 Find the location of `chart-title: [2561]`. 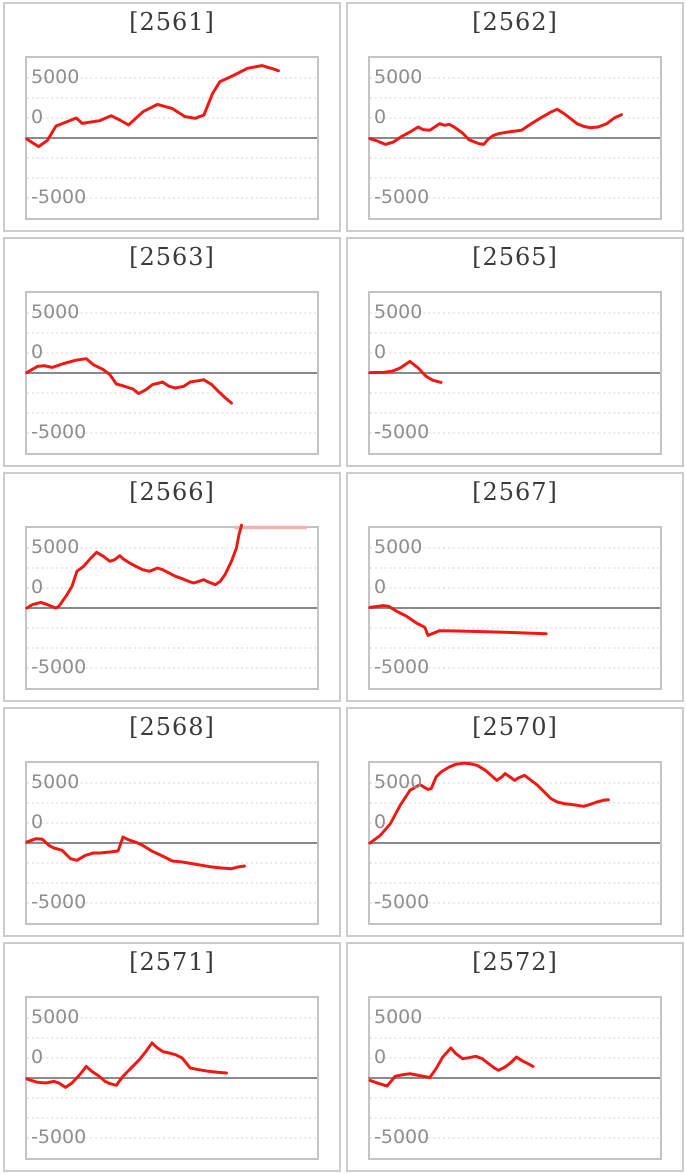

chart-title: [2561] is located at coordinates (172, 22).